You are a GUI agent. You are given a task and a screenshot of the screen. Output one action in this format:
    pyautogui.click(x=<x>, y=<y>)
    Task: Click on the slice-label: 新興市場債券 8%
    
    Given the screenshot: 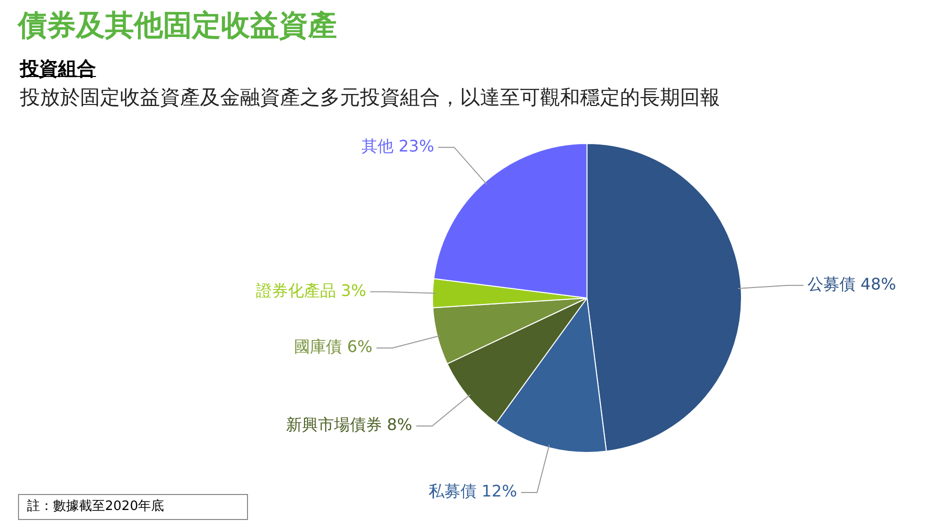 What is the action you would take?
    pyautogui.click(x=349, y=424)
    